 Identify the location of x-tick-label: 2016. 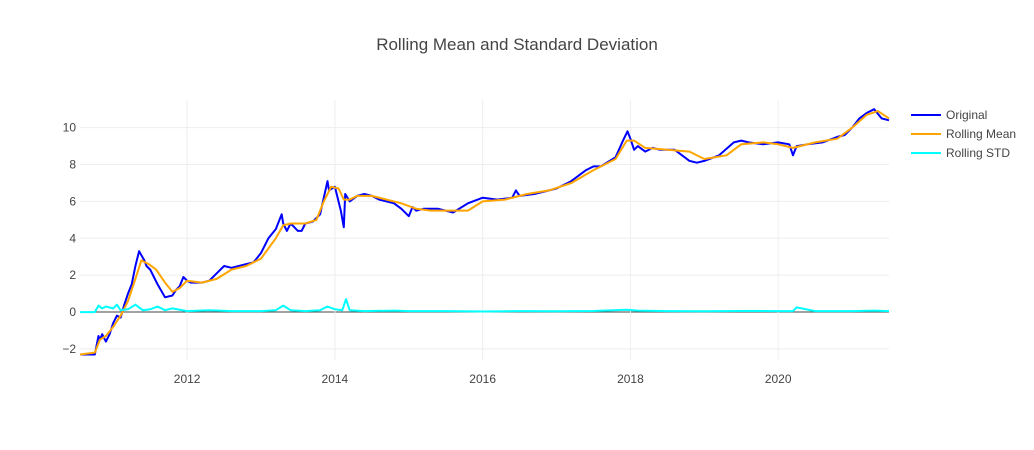
(482, 379).